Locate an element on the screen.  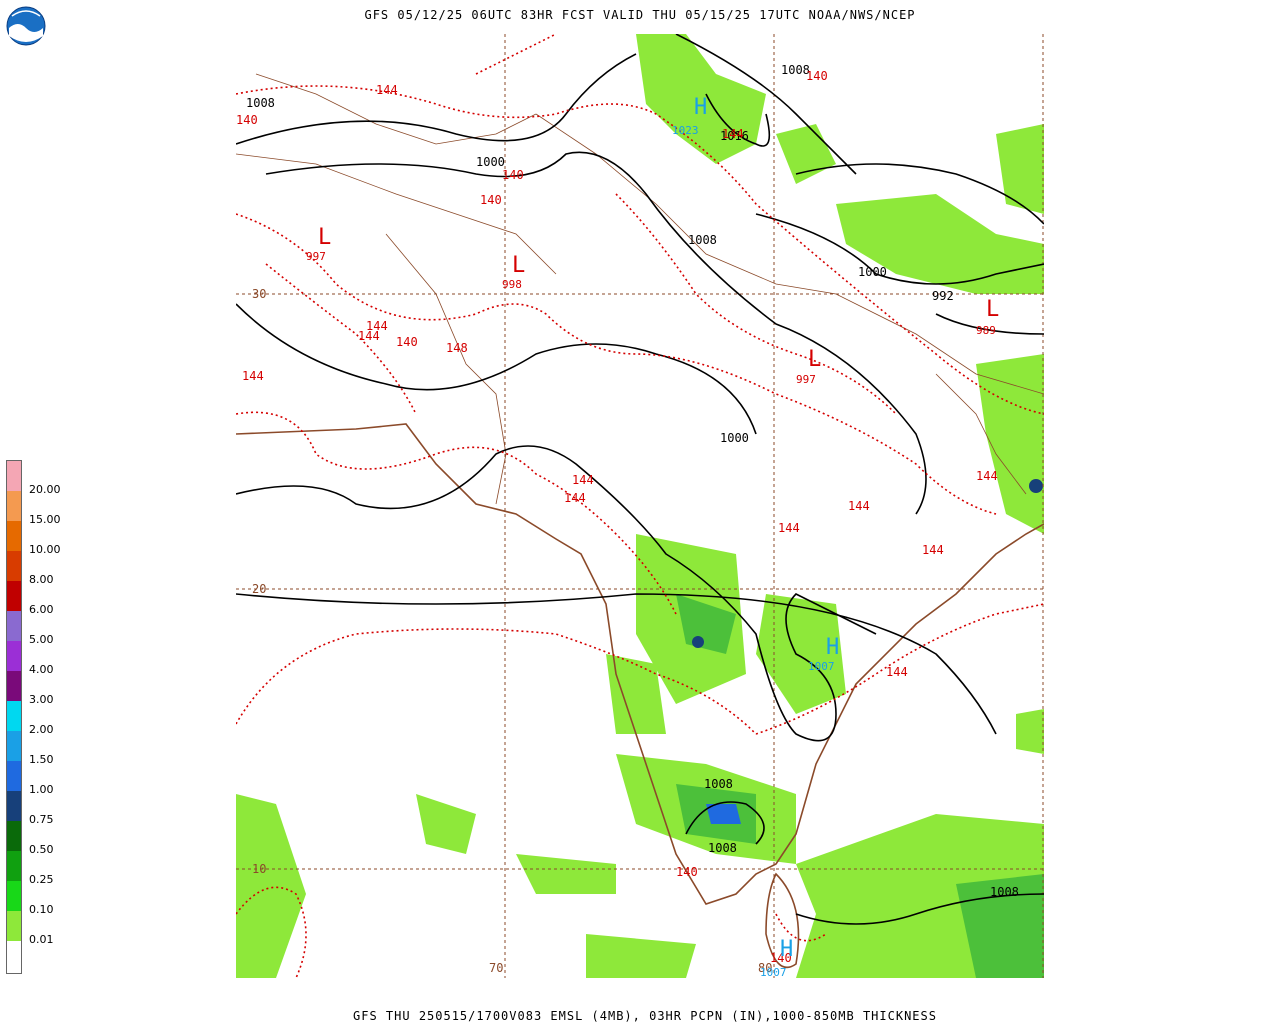
legend-label: 15.00 is located at coordinates (45, 519).